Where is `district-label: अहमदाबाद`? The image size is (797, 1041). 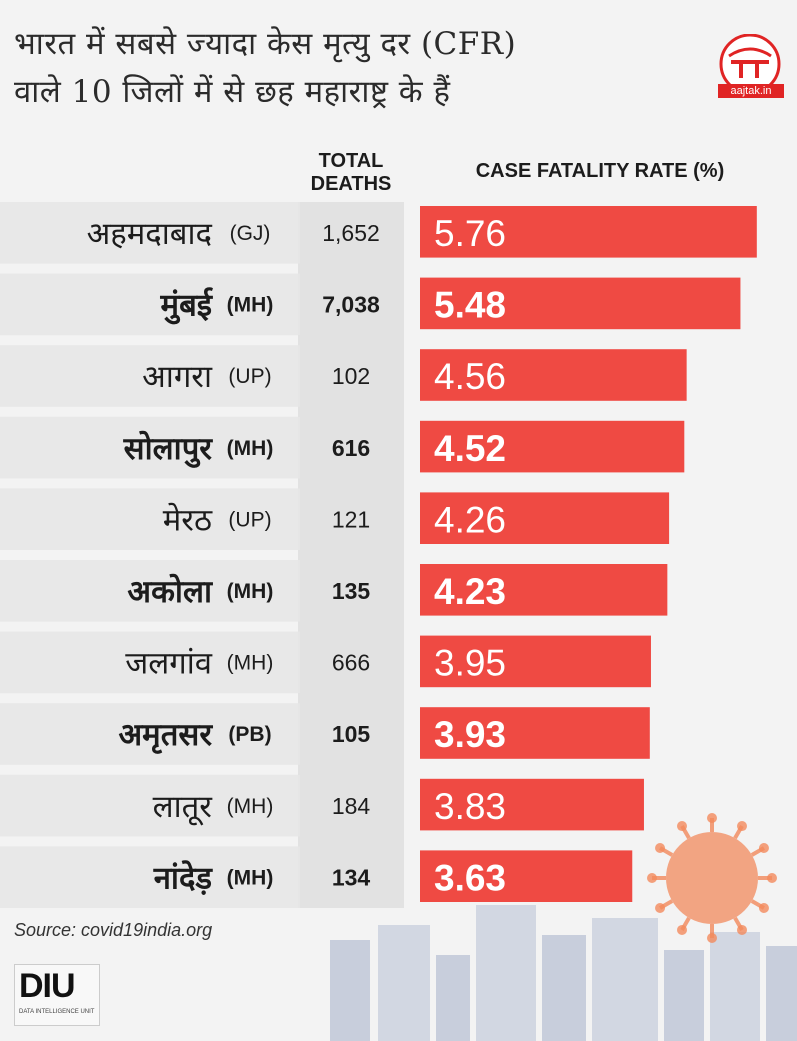 district-label: अहमदाबाद is located at coordinates (150, 234).